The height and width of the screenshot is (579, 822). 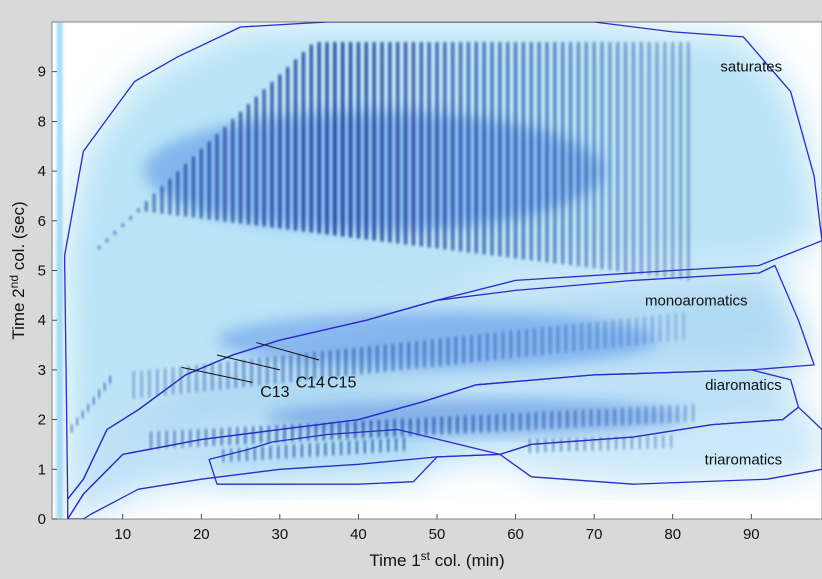 I want to click on x-tick-label: 40, so click(x=358, y=534).